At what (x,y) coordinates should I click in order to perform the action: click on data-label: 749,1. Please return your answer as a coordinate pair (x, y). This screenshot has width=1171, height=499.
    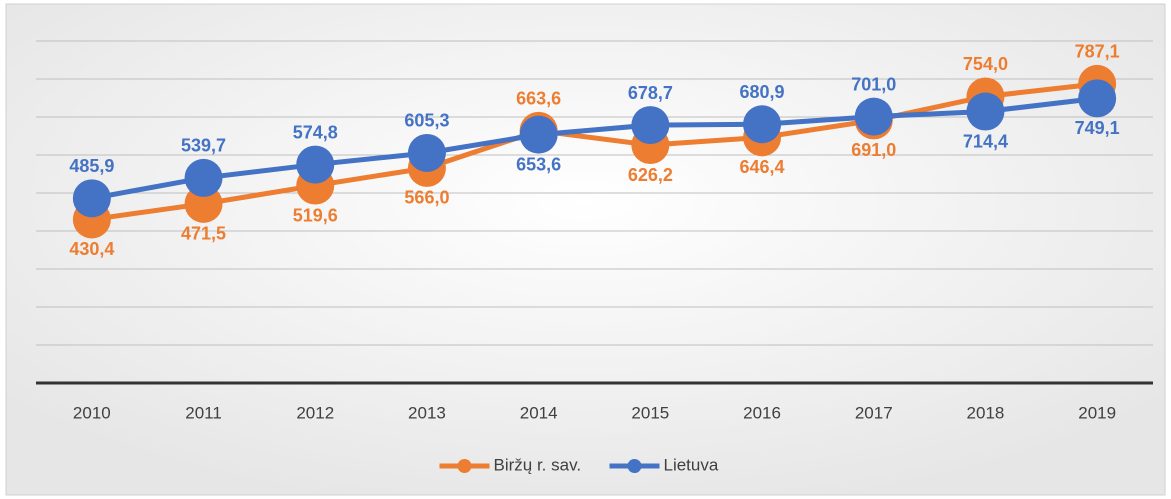
    Looking at the image, I should click on (1097, 128).